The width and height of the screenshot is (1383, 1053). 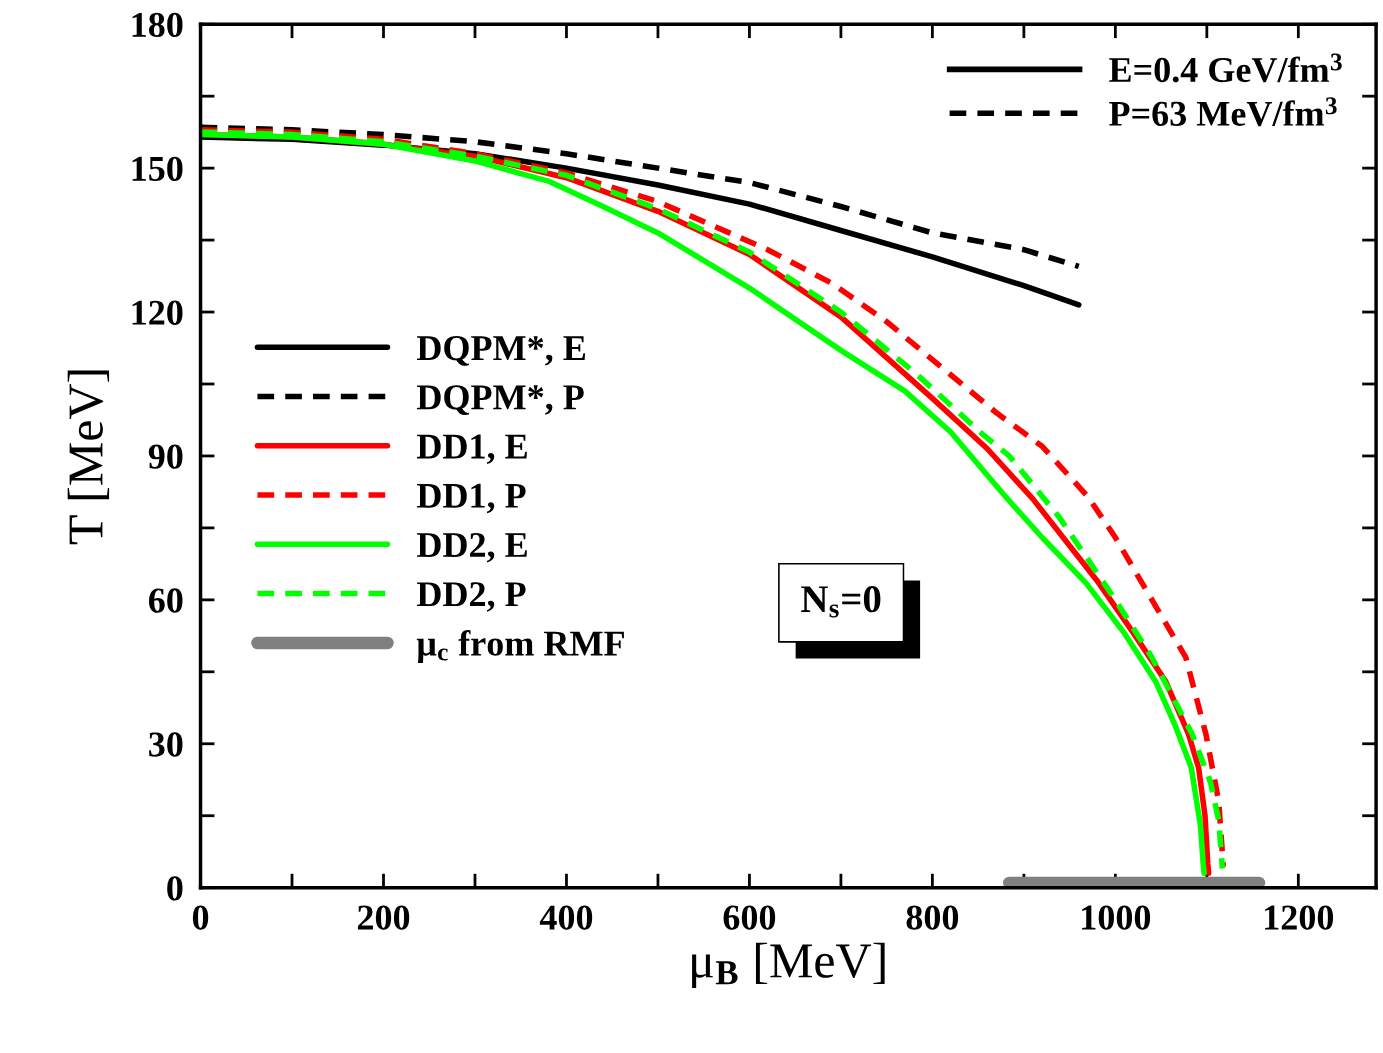 I want to click on legend-label: DD1, P, so click(x=471, y=498).